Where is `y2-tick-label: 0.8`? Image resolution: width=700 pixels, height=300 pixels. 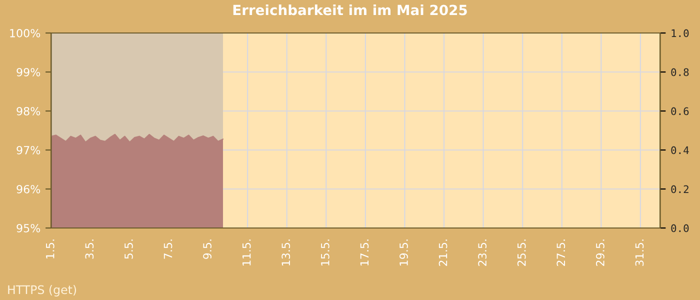 y2-tick-label: 0.8 is located at coordinates (680, 72).